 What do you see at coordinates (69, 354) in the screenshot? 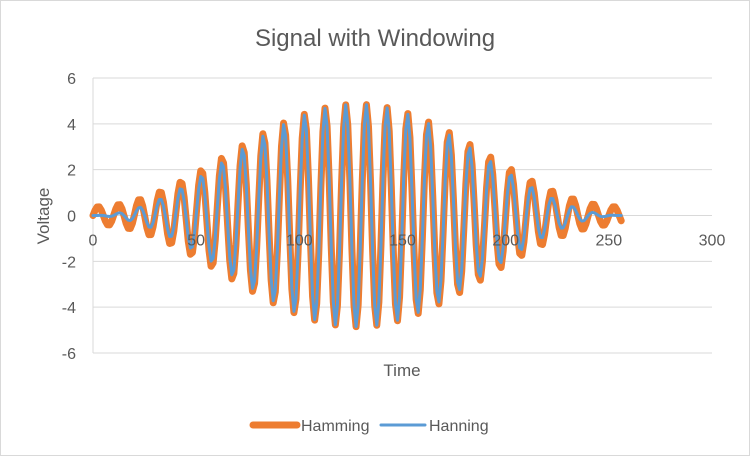
I see `y-tick-label: -6` at bounding box center [69, 354].